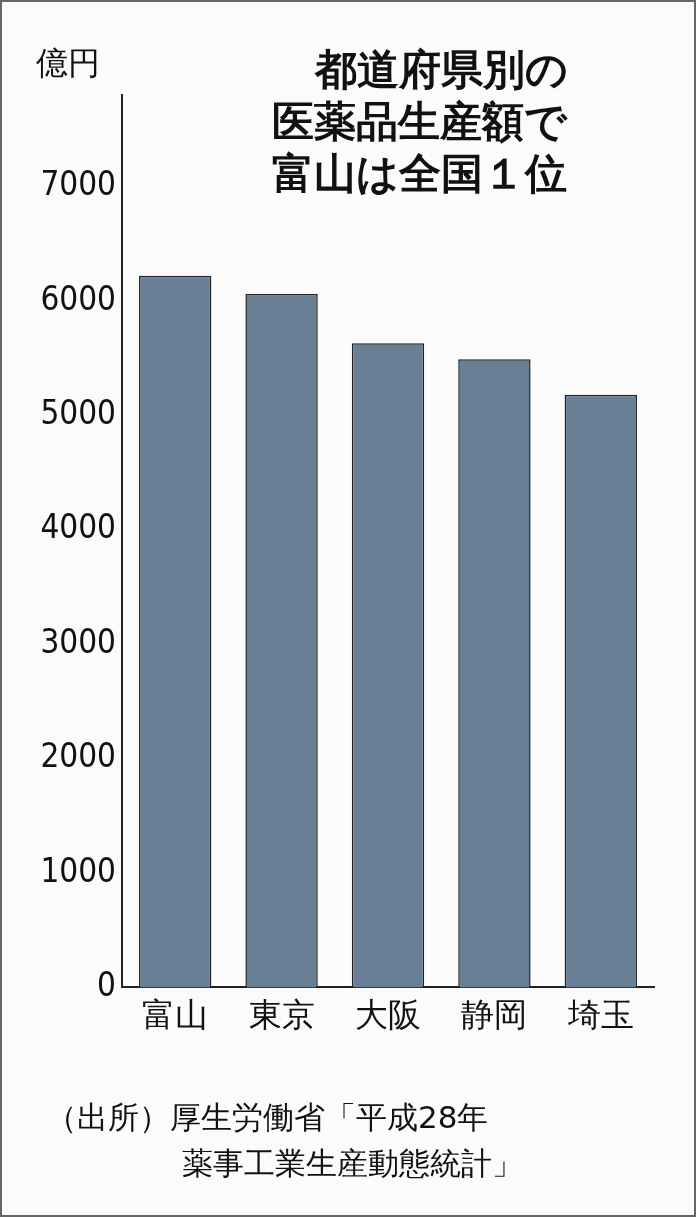 The image size is (696, 1217). Describe the element at coordinates (175, 1014) in the screenshot. I see `x-tick-label: 富山` at that location.